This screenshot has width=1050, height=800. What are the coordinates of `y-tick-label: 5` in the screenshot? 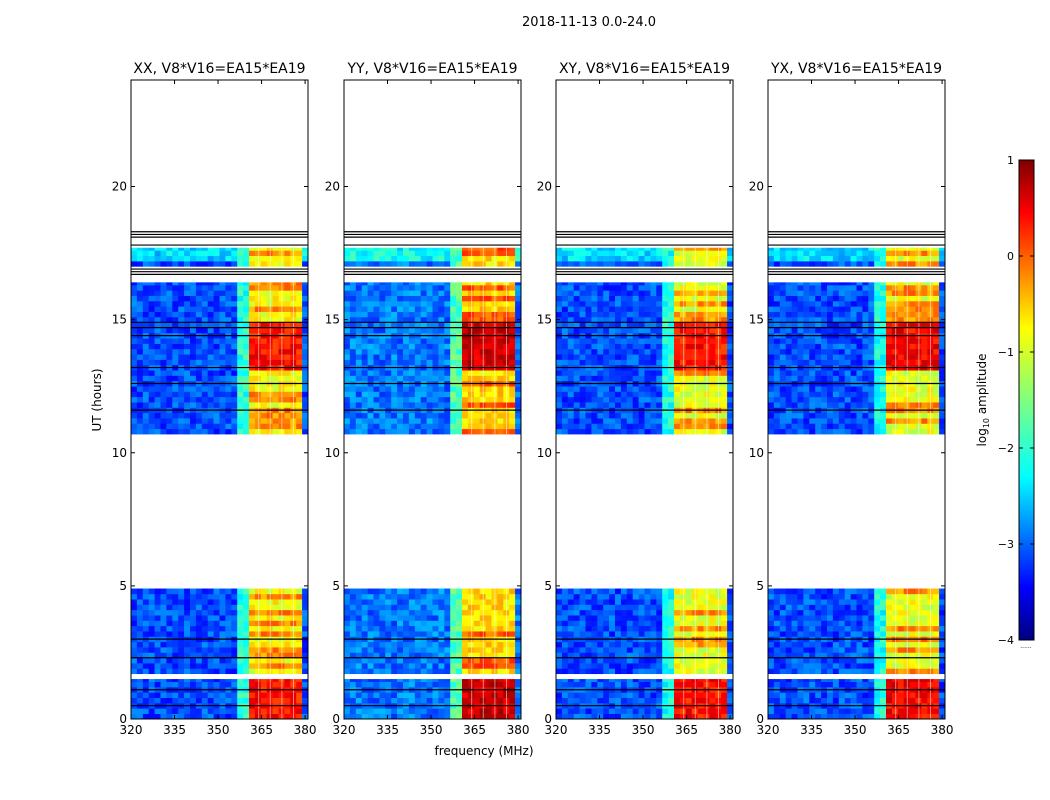 It's located at (123, 586).